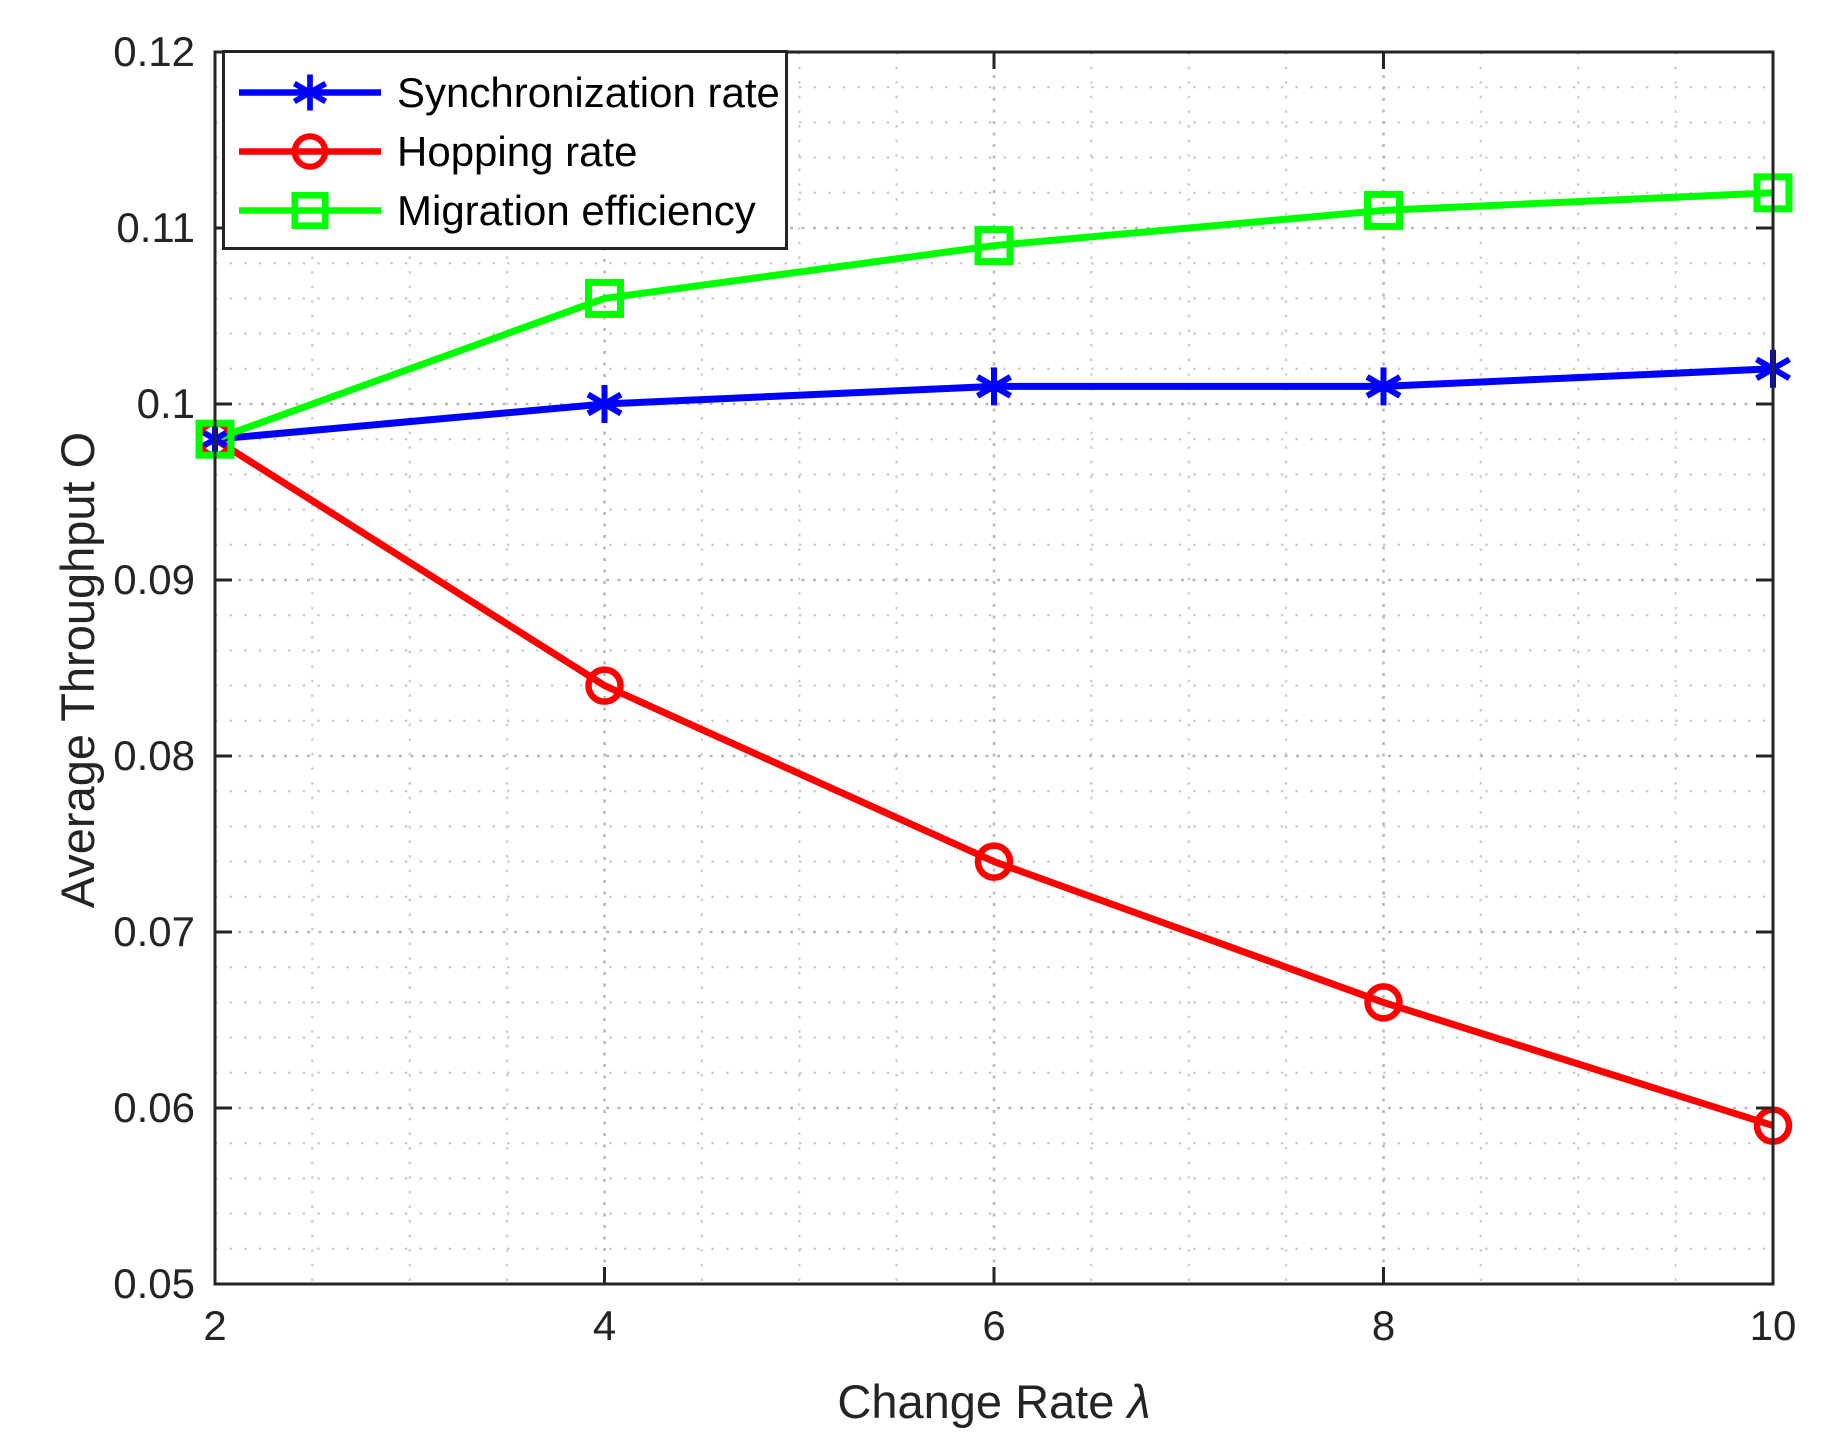 The height and width of the screenshot is (1452, 1832). Describe the element at coordinates (154, 1107) in the screenshot. I see `y-tick-label: 0.06` at that location.